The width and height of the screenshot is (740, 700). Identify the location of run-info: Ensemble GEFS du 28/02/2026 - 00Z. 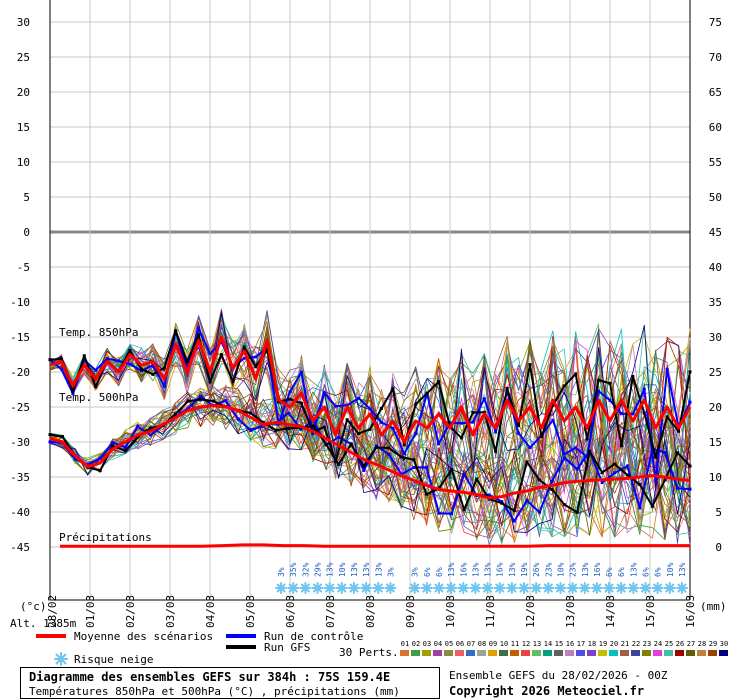
(558, 675).